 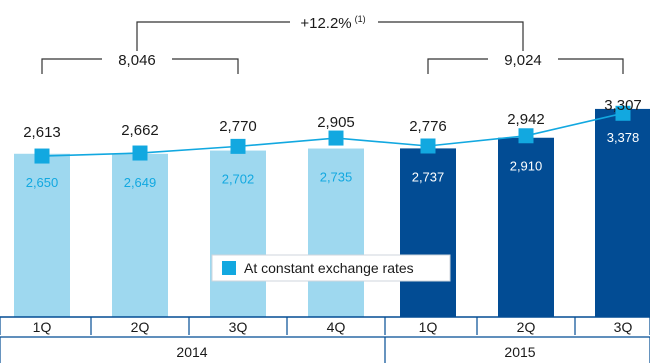 What do you see at coordinates (238, 126) in the screenshot?
I see `line-value-label-3: 2,770` at bounding box center [238, 126].